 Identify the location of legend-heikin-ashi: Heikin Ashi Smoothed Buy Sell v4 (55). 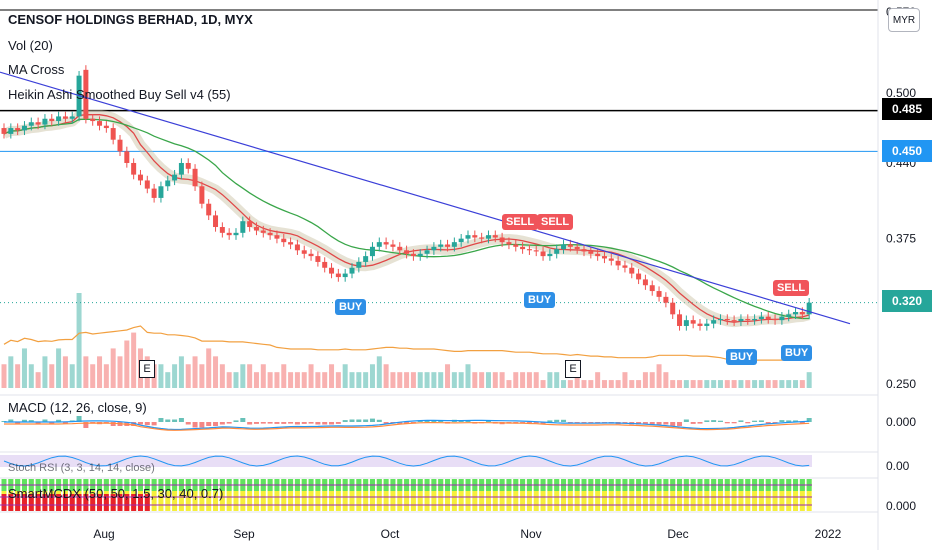
(119, 94).